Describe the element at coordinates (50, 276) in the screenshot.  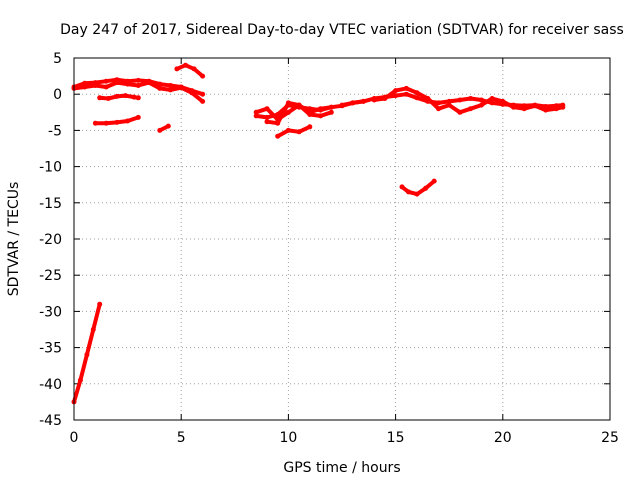
I see `y-tick-label: -25` at that location.